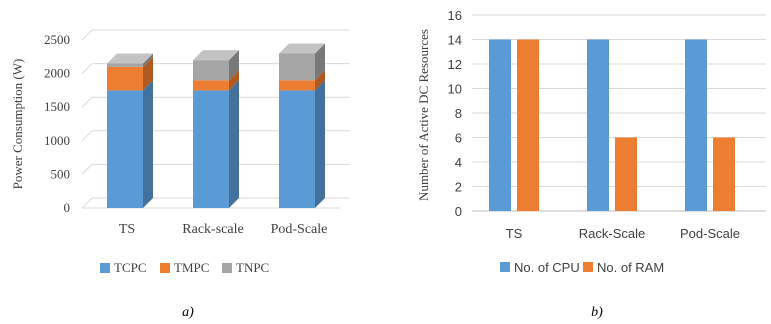 This screenshot has height=324, width=771. I want to click on panel-b-y-tick-label: 2, so click(458, 187).